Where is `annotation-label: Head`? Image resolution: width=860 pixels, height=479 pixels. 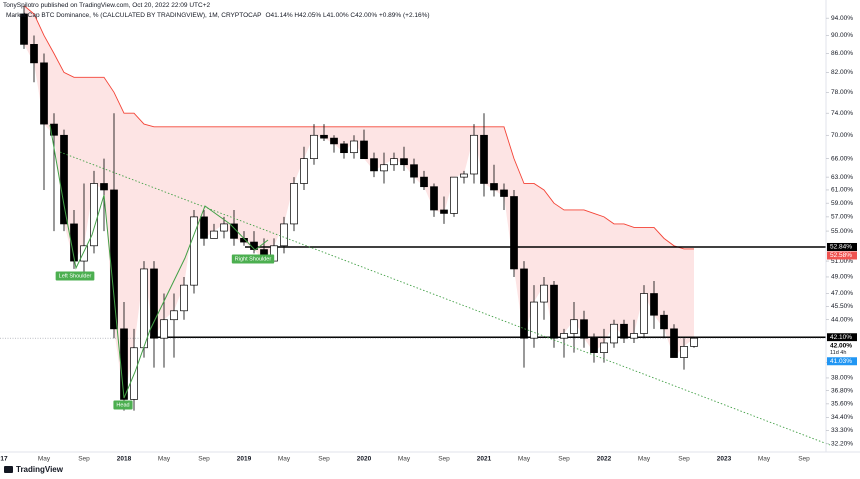 annotation-label: Head is located at coordinates (122, 405).